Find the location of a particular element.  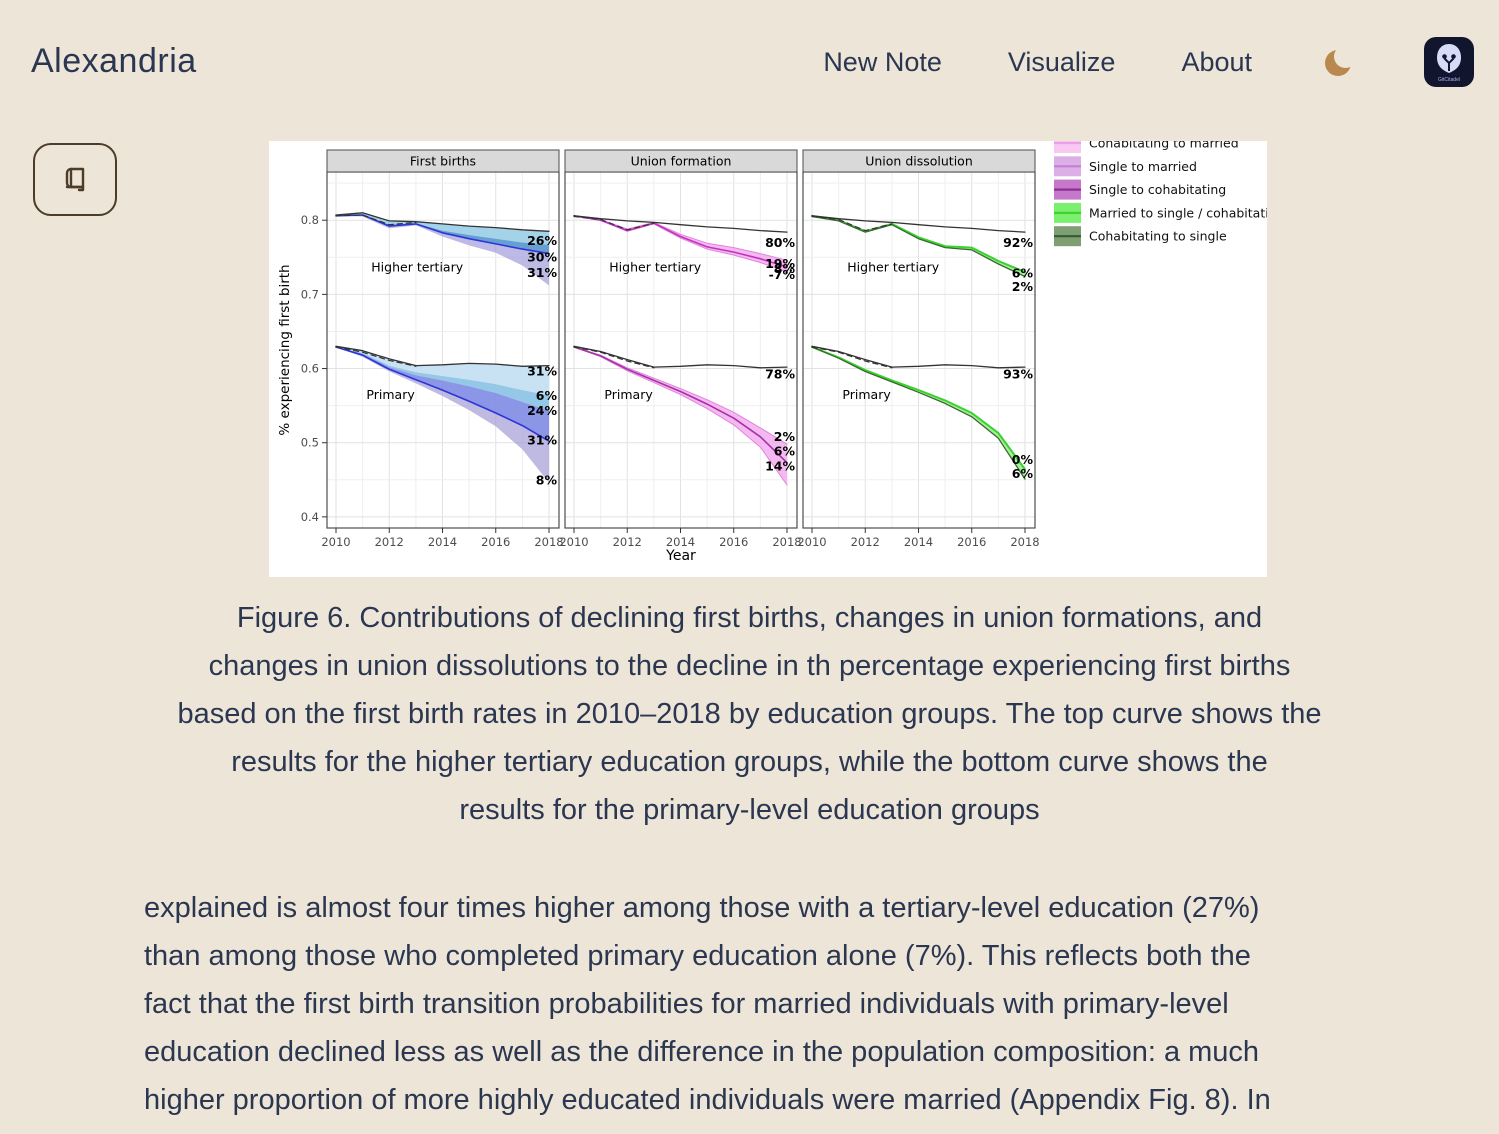

svg-text: Union formation is located at coordinates (681, 161).